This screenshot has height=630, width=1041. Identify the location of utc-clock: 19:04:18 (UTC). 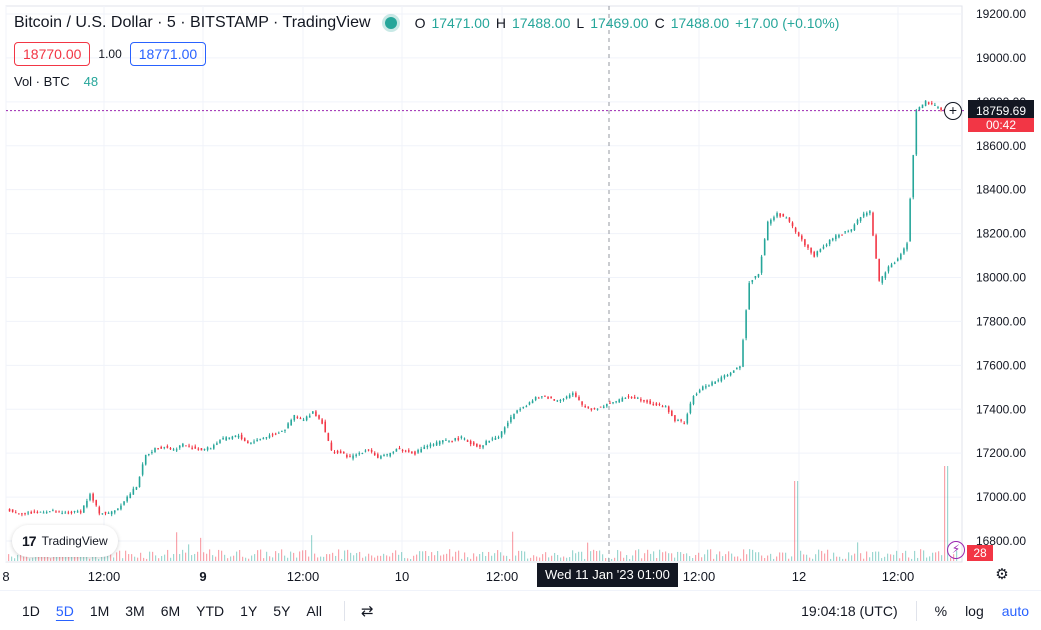
(849, 611).